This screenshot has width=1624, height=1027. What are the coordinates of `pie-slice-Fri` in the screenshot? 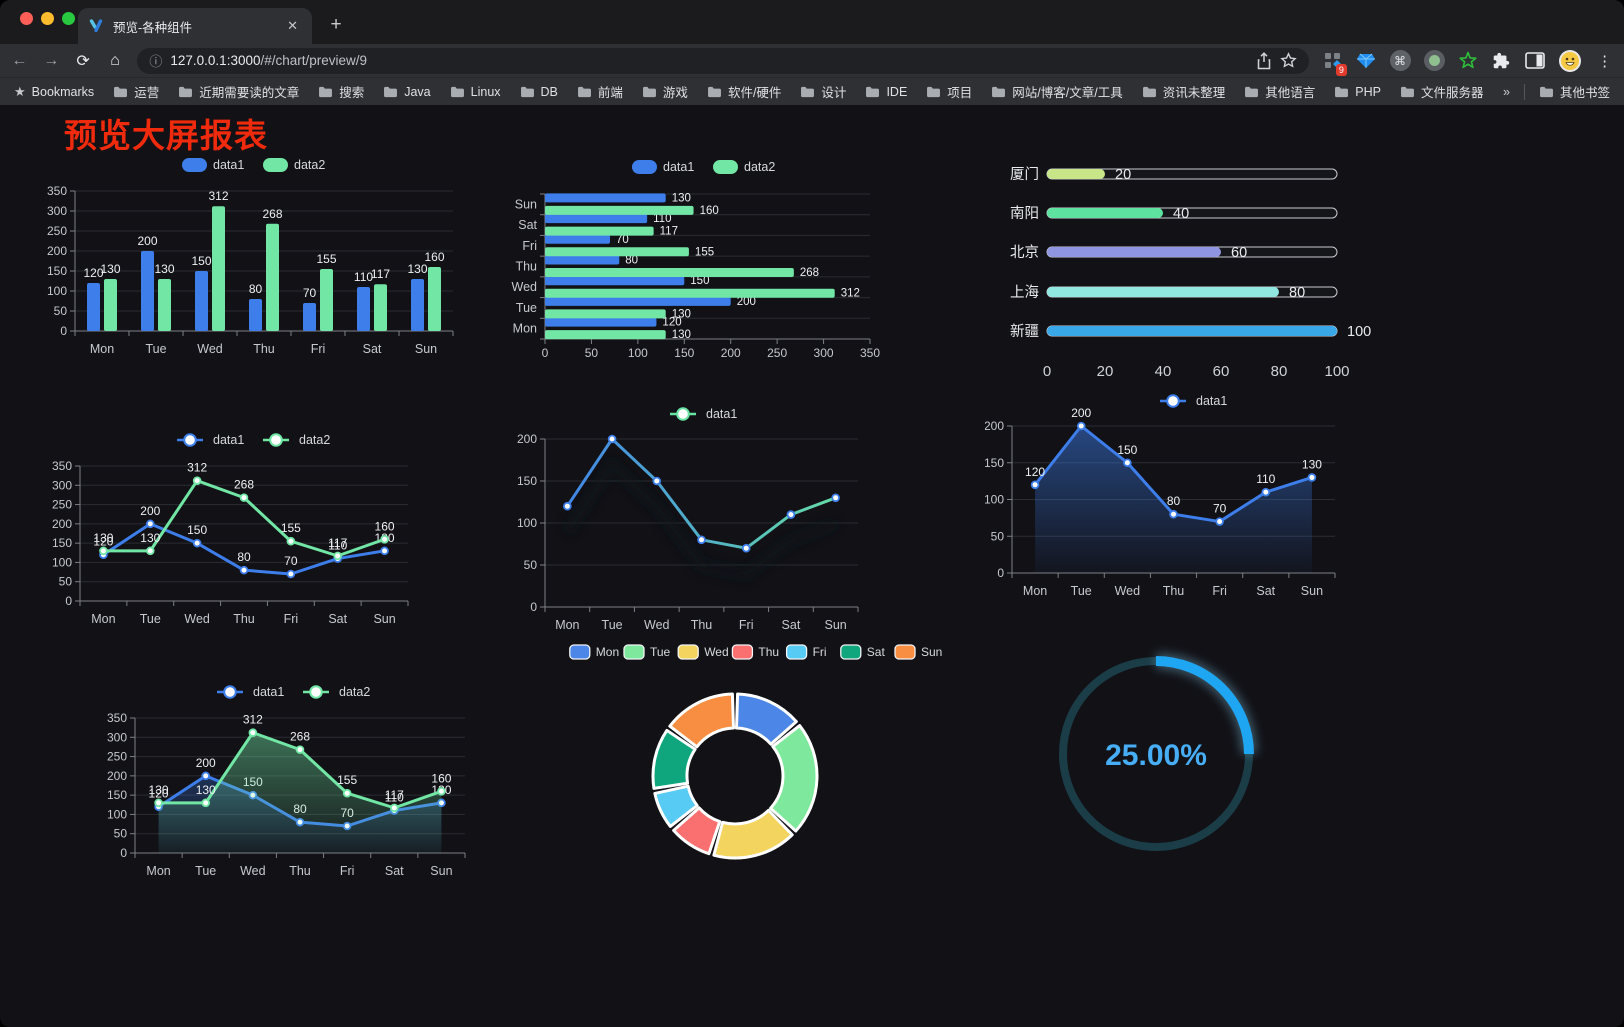 It's located at (676, 806).